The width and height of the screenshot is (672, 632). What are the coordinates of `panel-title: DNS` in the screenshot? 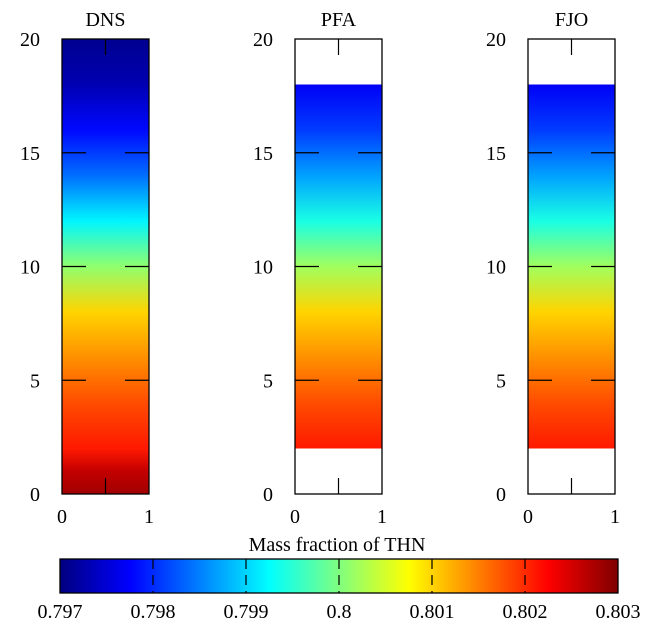 It's located at (105, 20).